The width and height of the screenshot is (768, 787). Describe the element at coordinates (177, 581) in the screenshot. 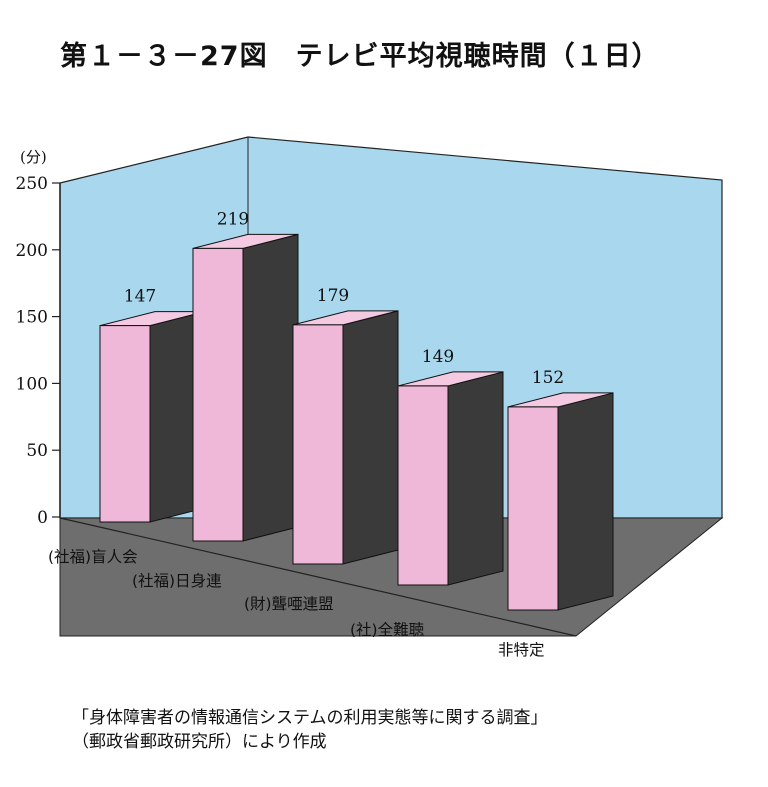

I see `x-category-label: (社福)日身連` at that location.